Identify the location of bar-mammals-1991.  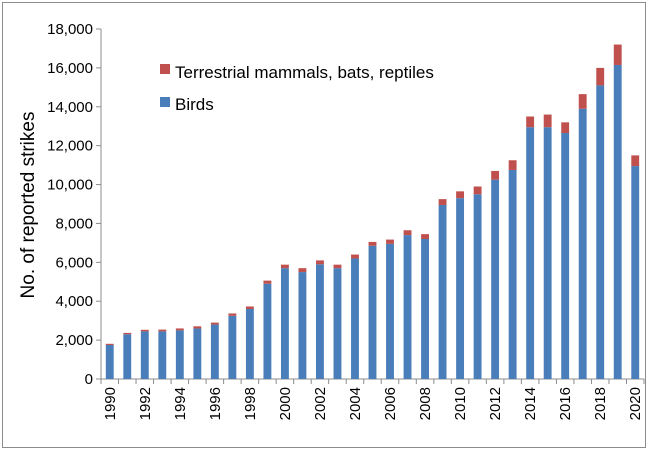
(127, 333).